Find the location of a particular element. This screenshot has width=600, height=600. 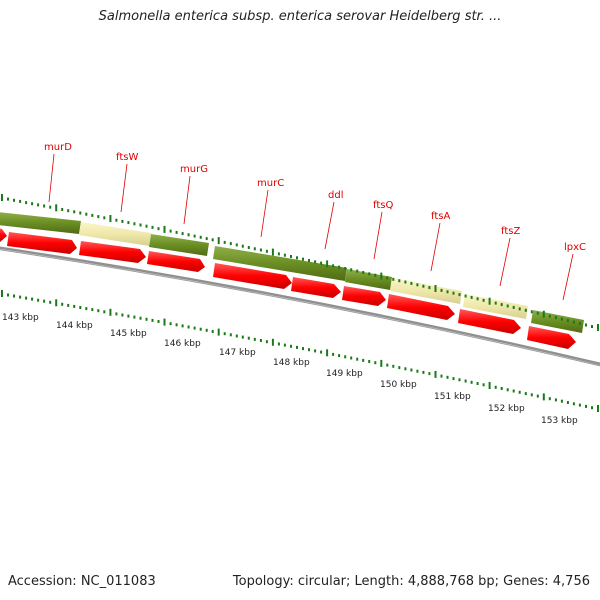

gene-label: ftsA is located at coordinates (440, 216).